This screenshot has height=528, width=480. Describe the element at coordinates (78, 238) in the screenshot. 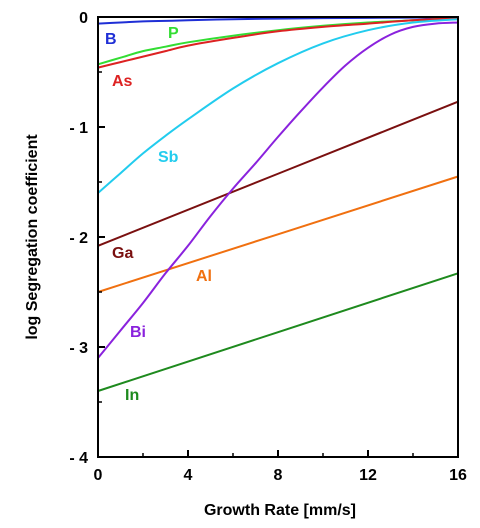

I see `y-tick-label: - 2` at that location.